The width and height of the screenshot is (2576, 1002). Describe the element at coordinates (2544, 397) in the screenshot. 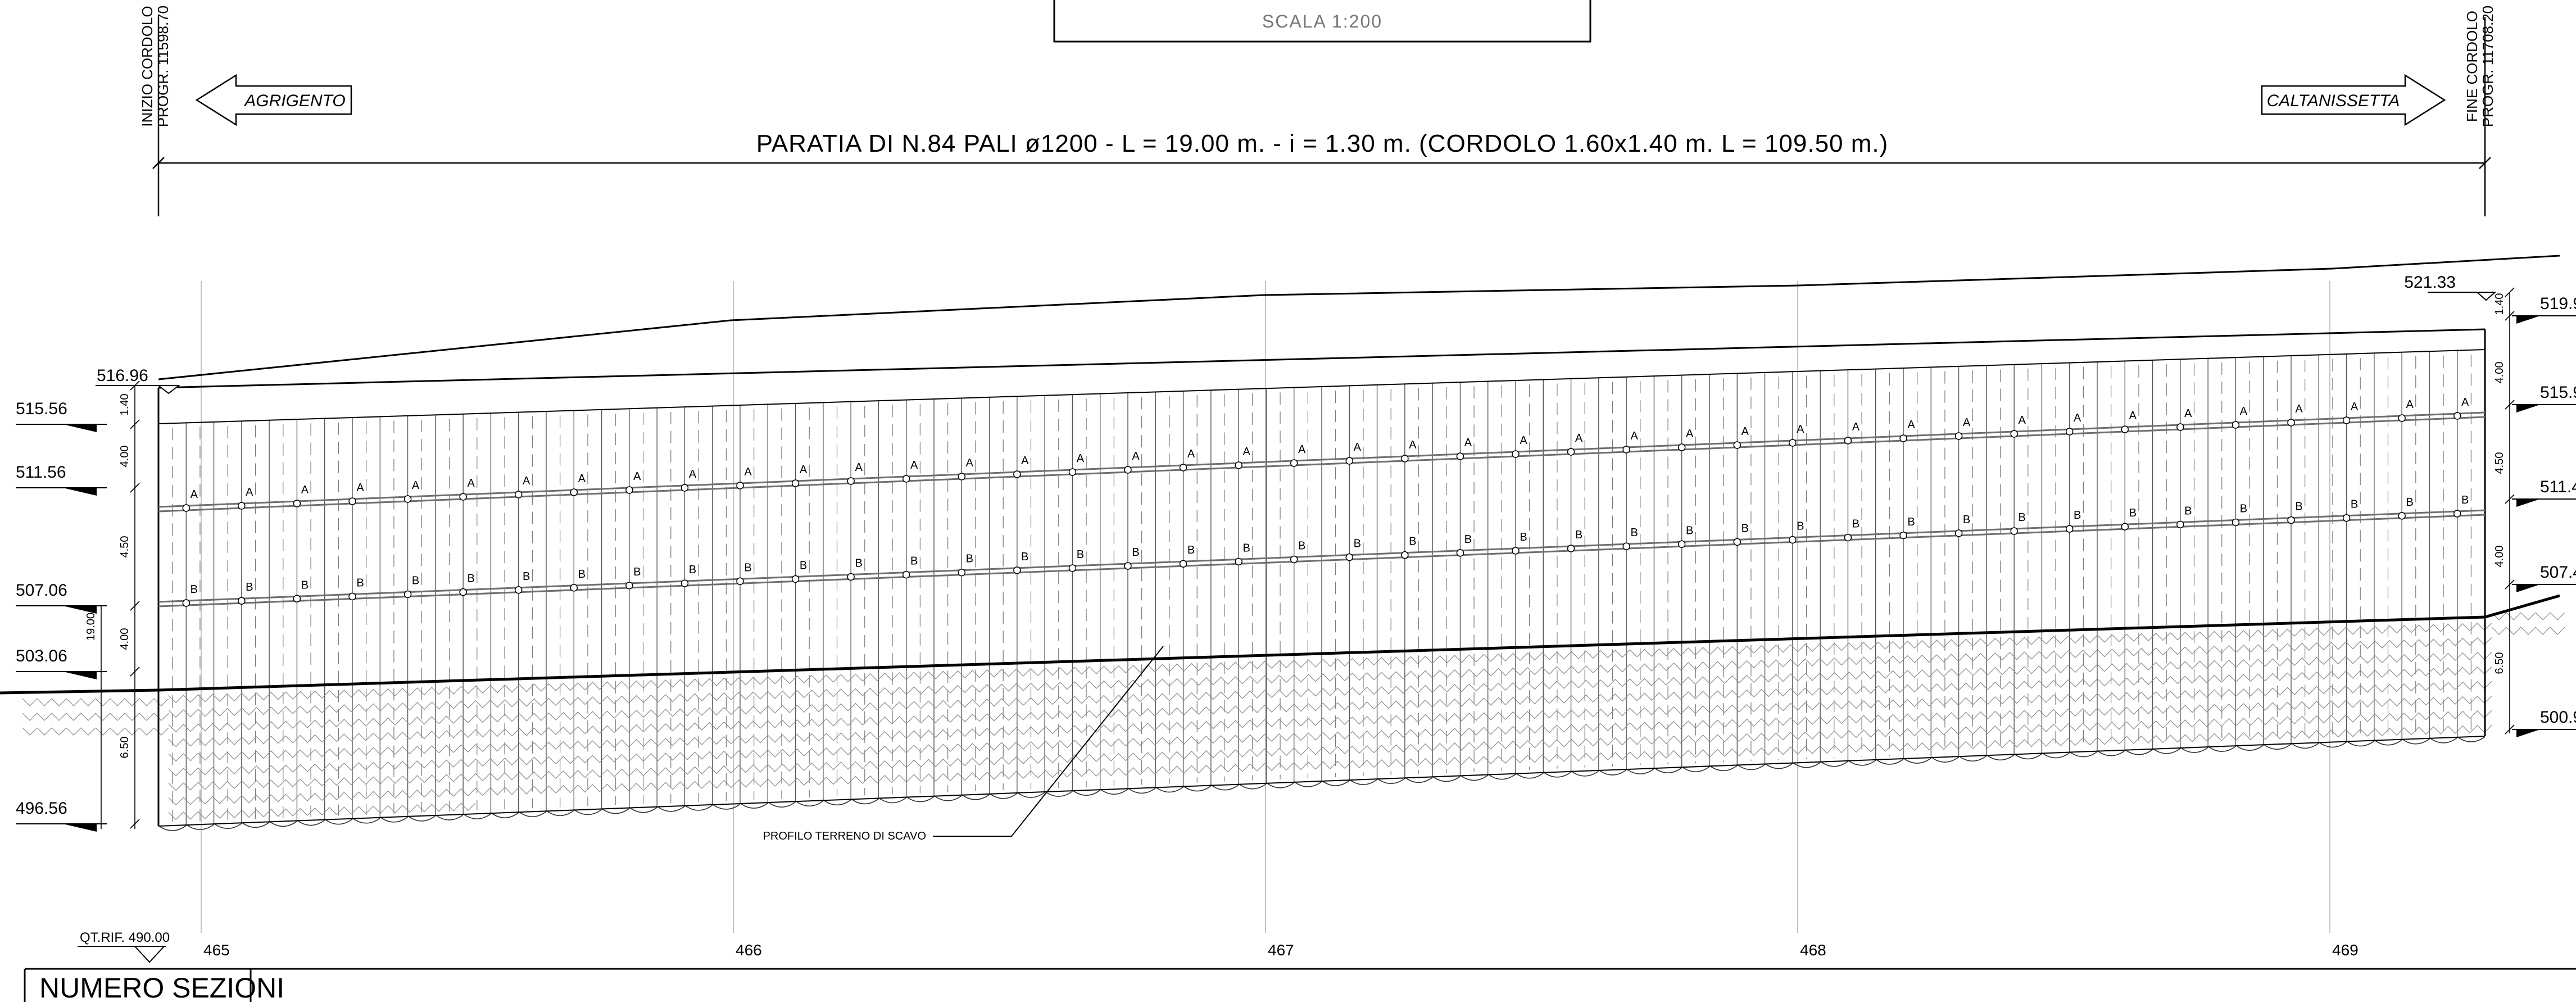

I see `elevation-right: 515.9` at that location.